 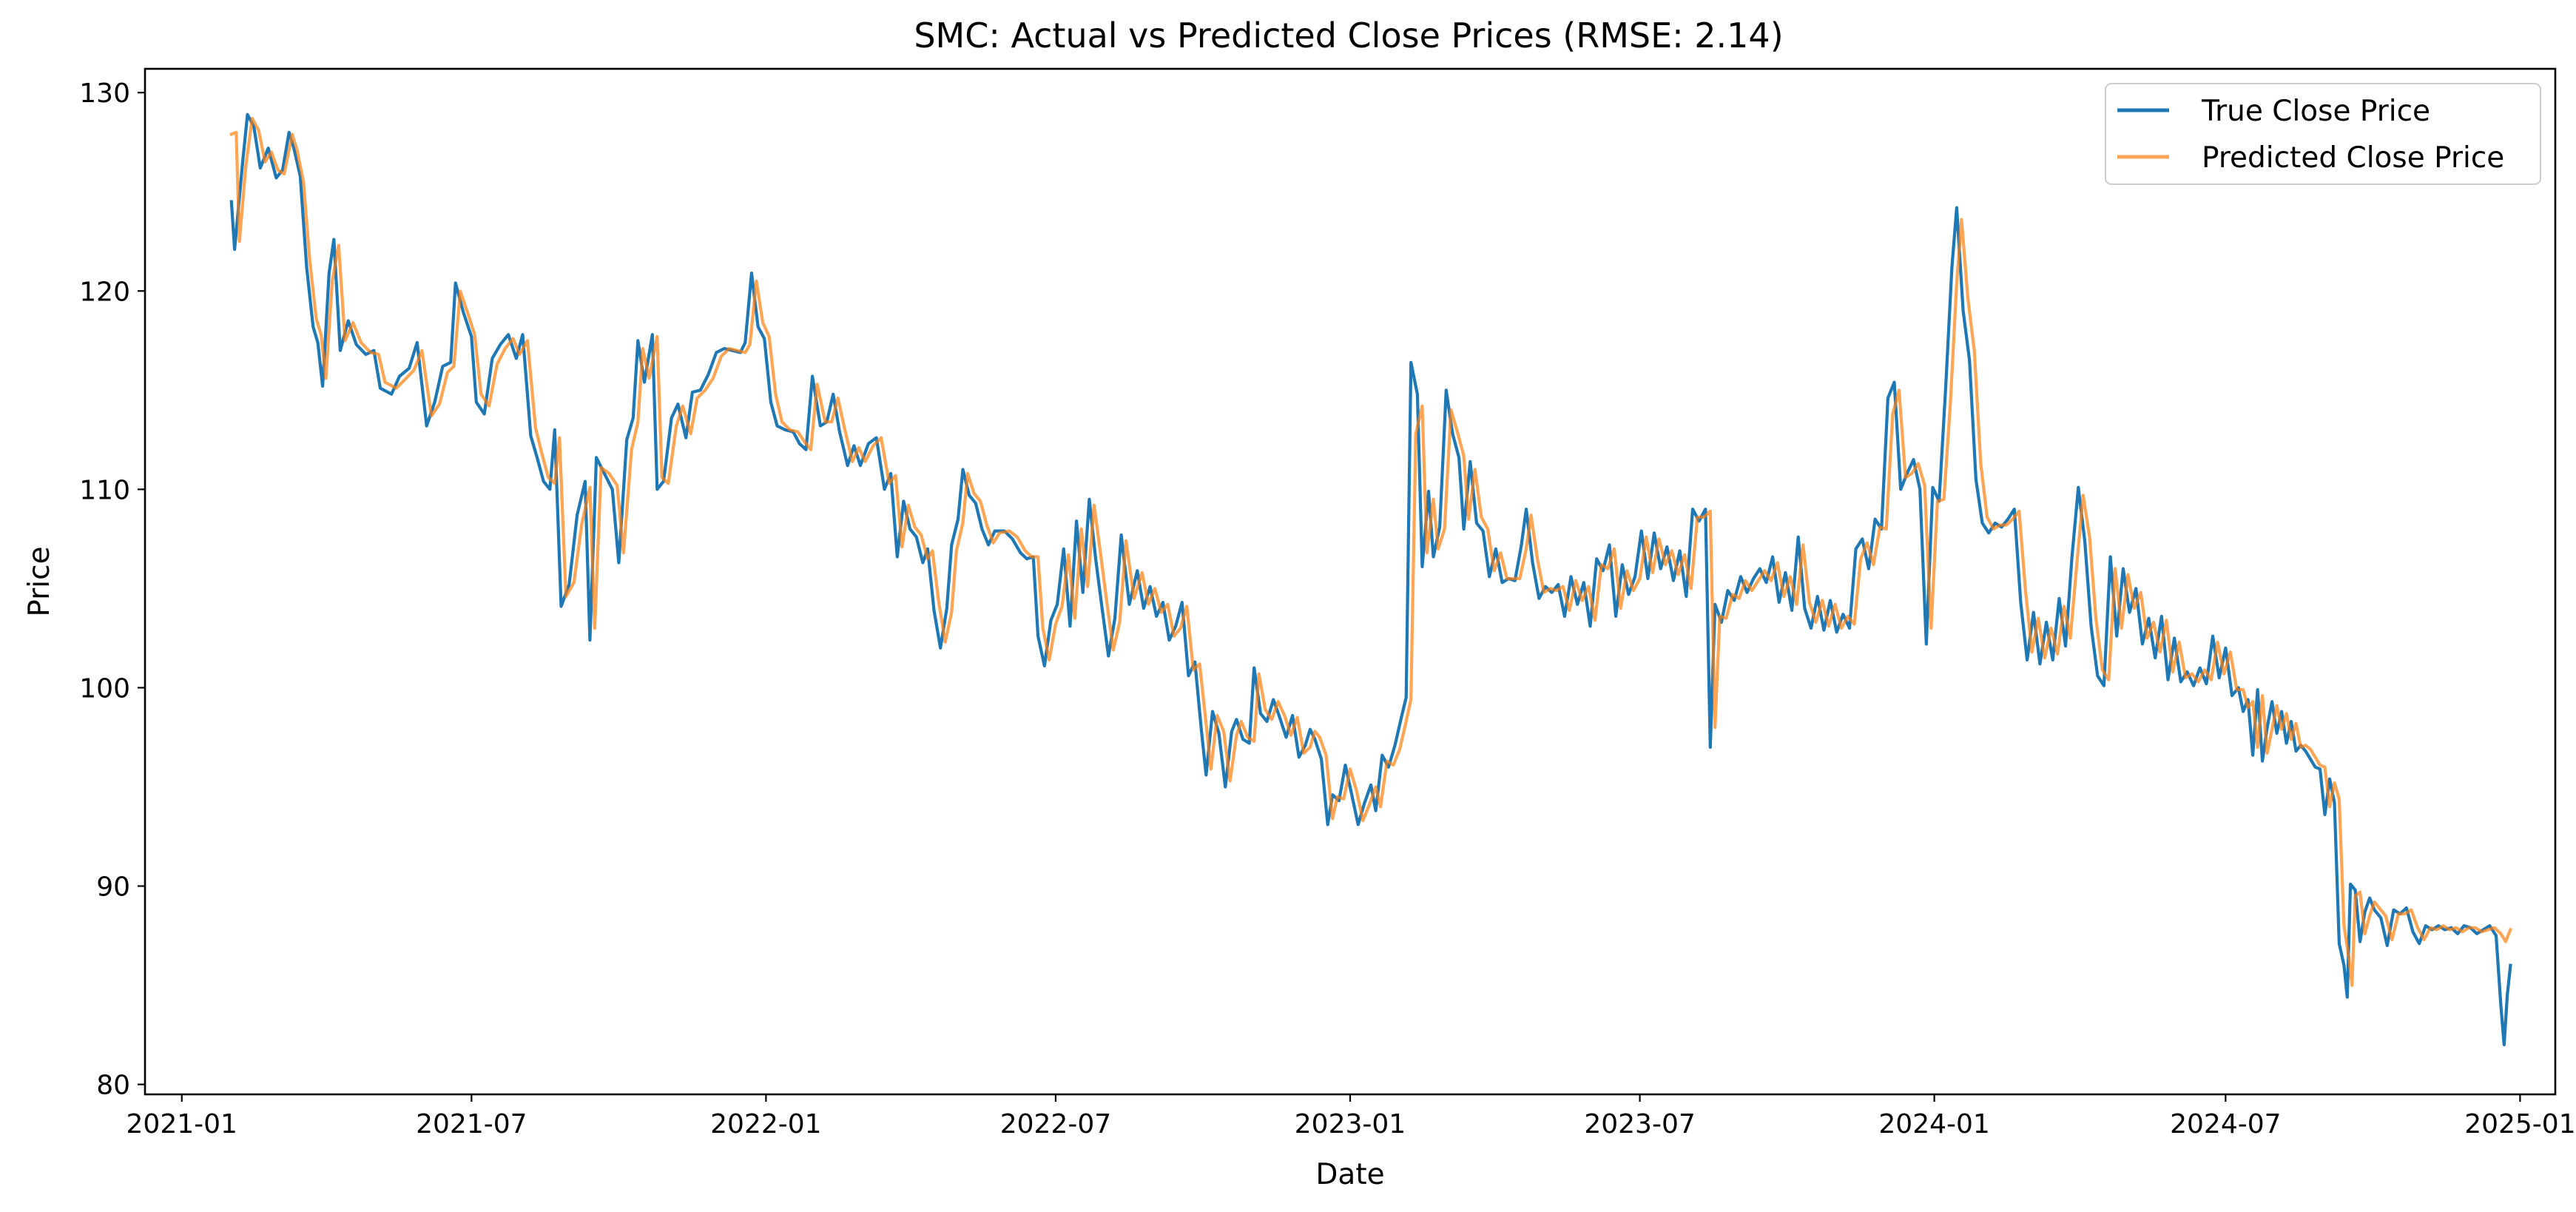 I want to click on y-tick-label: 110, so click(x=104, y=490).